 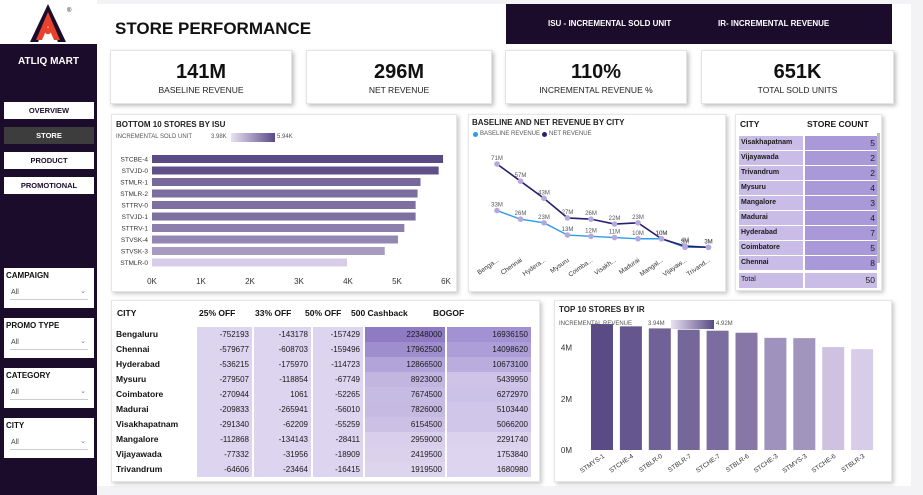 I want to click on count-cell: 4, so click(x=841, y=188).